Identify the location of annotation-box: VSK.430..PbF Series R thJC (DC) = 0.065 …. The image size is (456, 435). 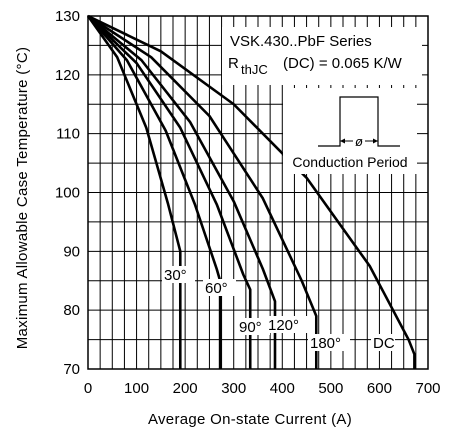
(322, 56).